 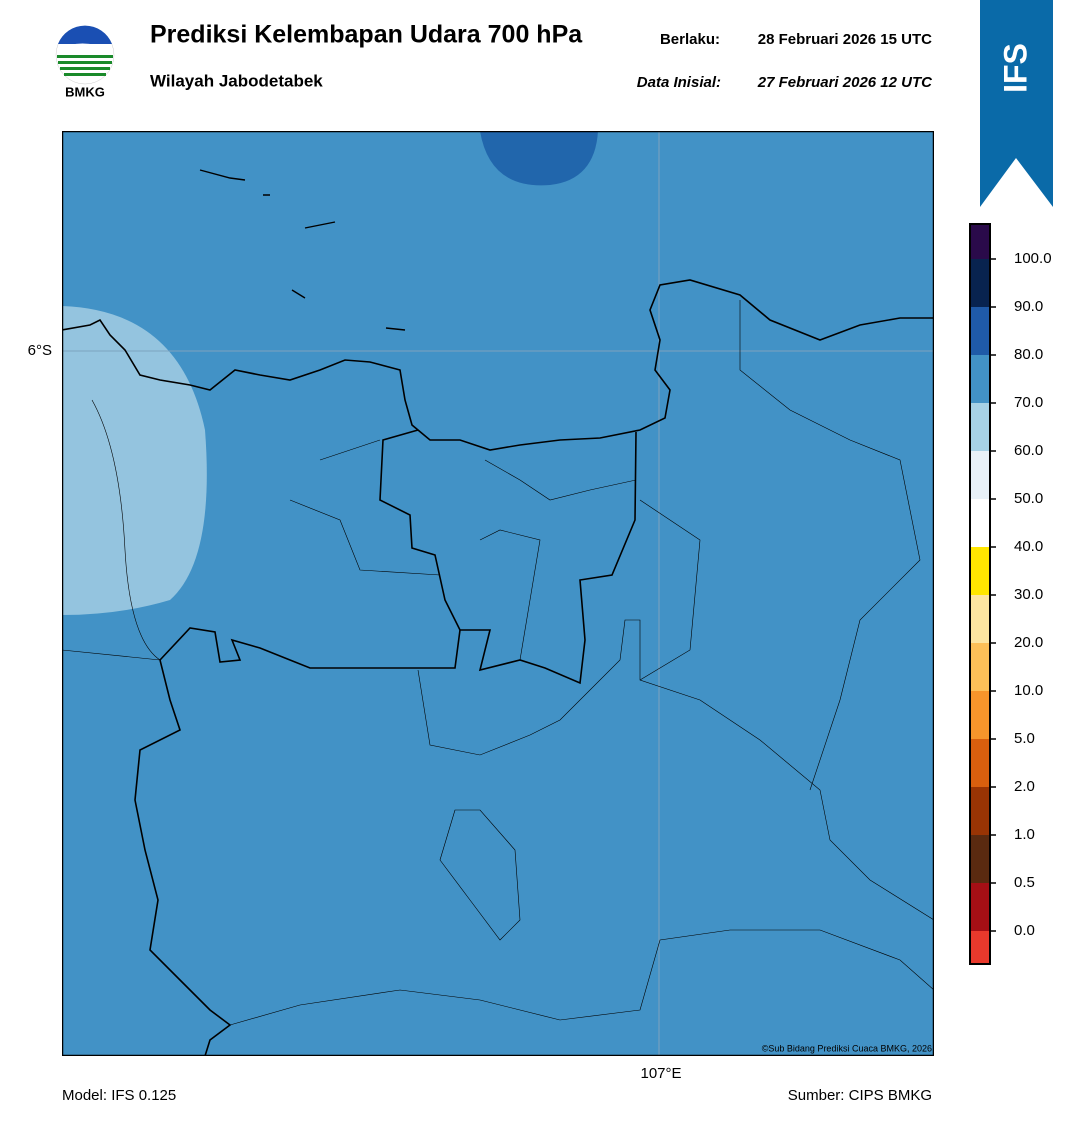 I want to click on colorbar-label: 10.0, so click(x=1028, y=690).